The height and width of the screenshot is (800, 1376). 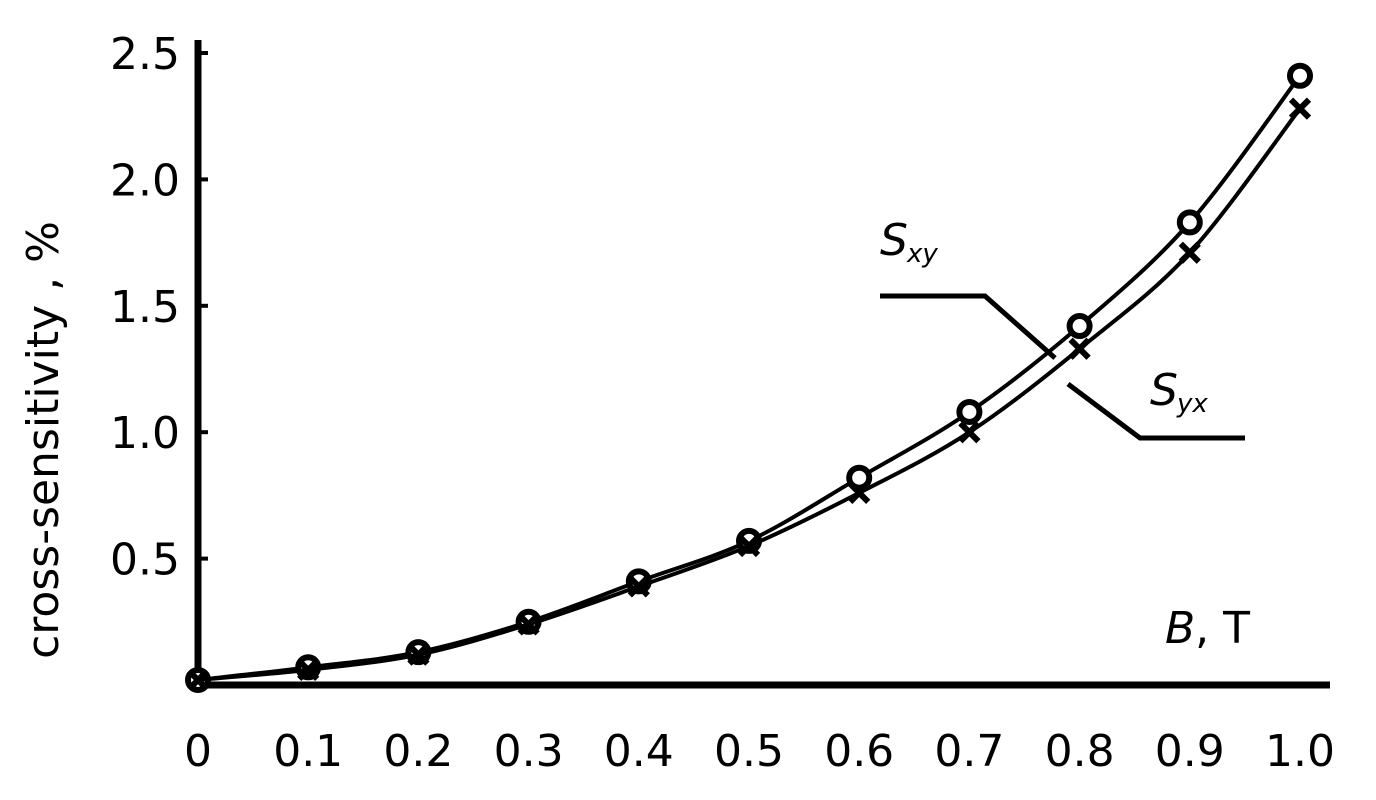 I want to click on x-tick-label: 0.1, so click(x=308, y=751).